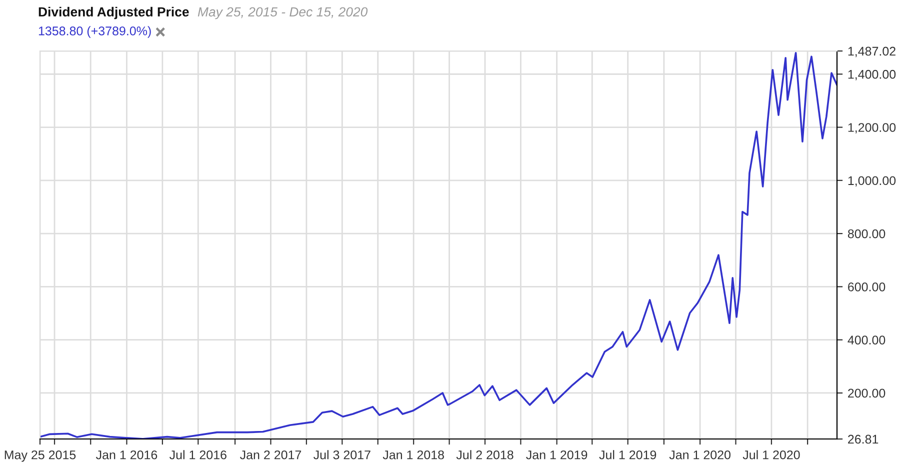 Image resolution: width=899 pixels, height=467 pixels. I want to click on y-tick-label: 1,200.00, so click(872, 128).